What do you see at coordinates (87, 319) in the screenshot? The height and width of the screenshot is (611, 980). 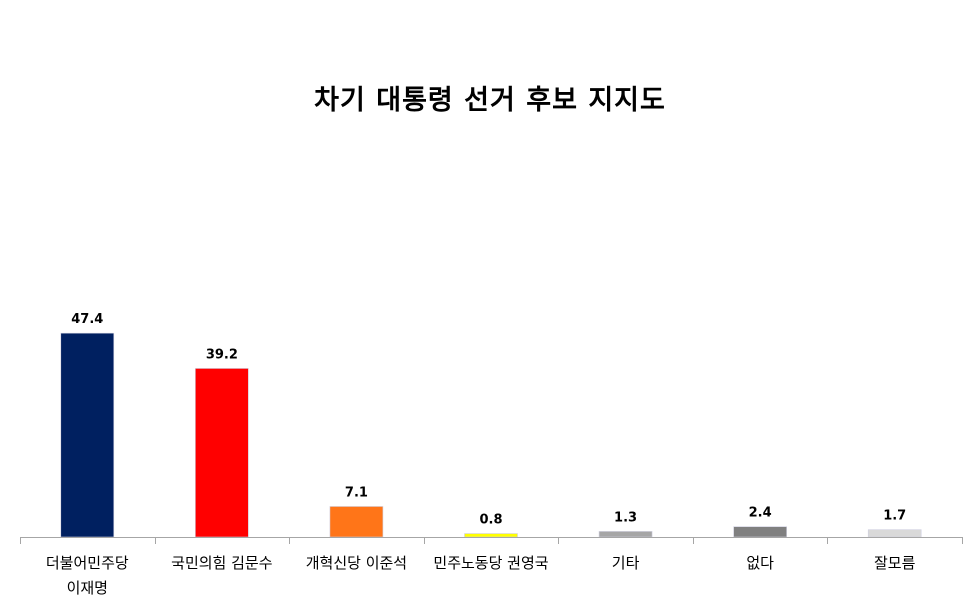 I see `data-label: 47.4` at bounding box center [87, 319].